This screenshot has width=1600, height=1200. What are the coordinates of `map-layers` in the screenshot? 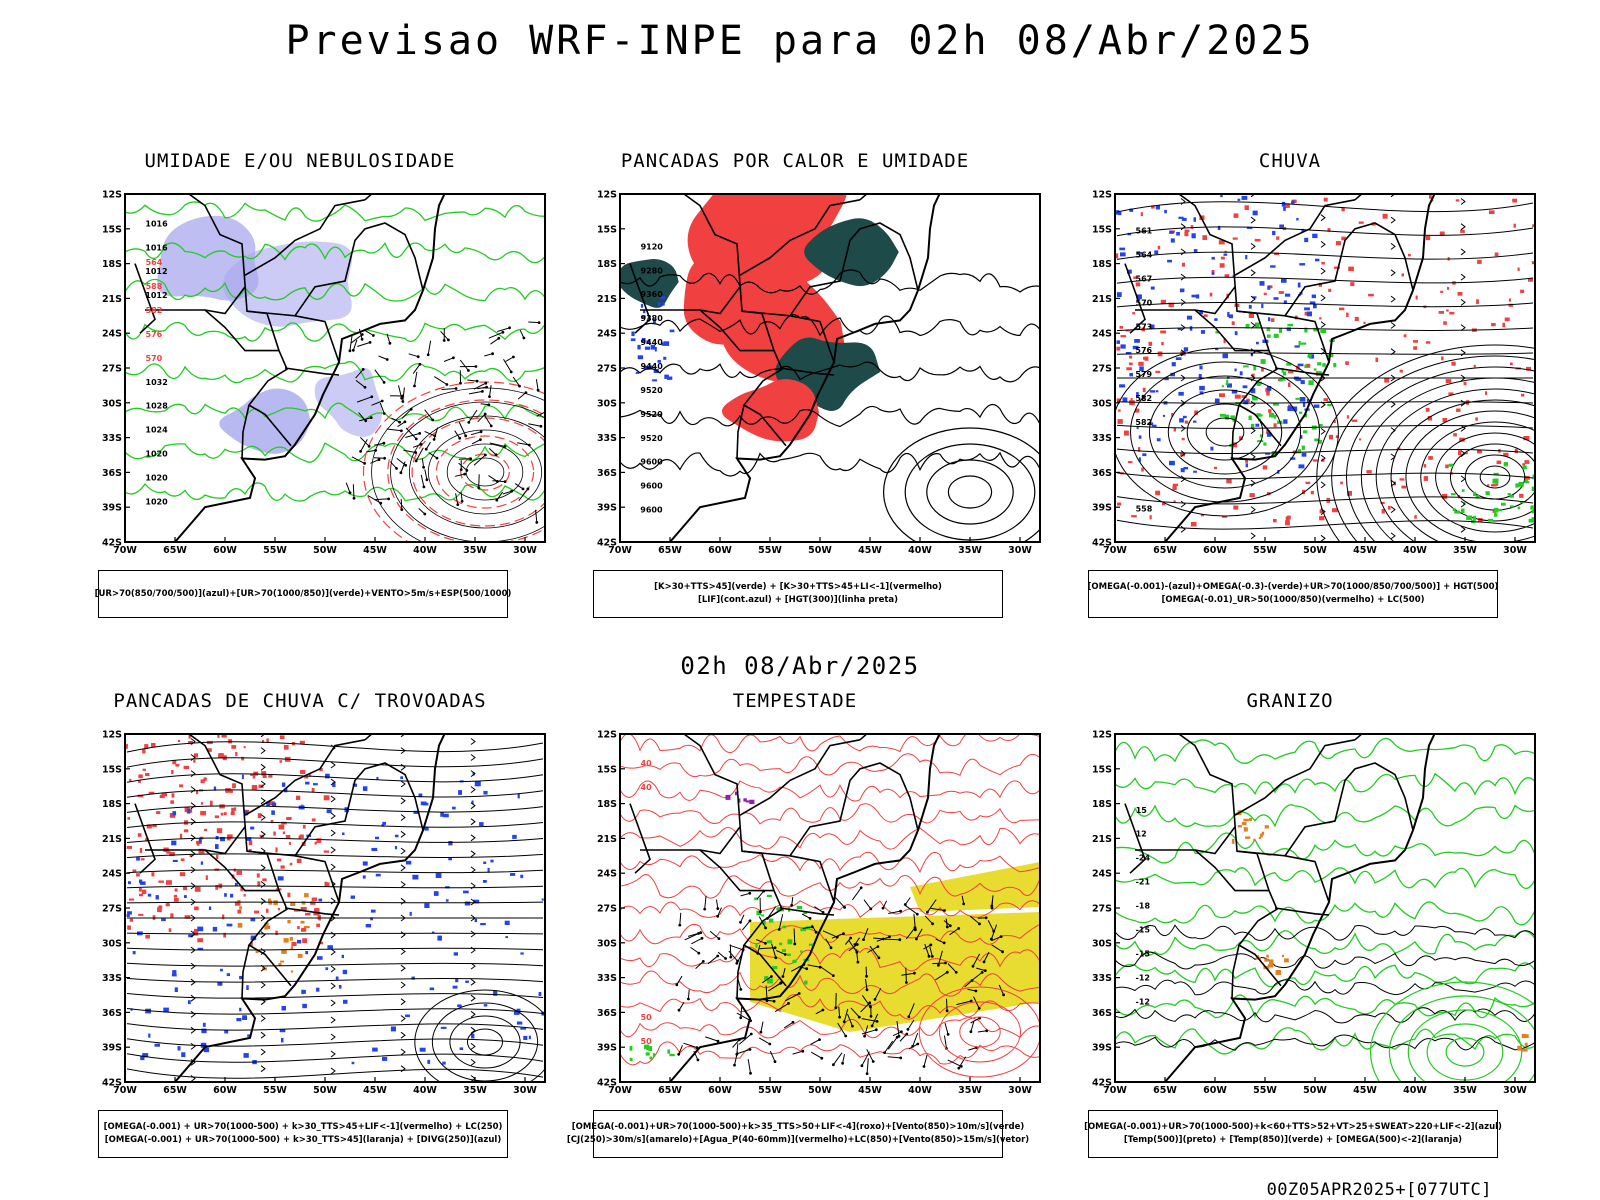 It's located at (335, 908).